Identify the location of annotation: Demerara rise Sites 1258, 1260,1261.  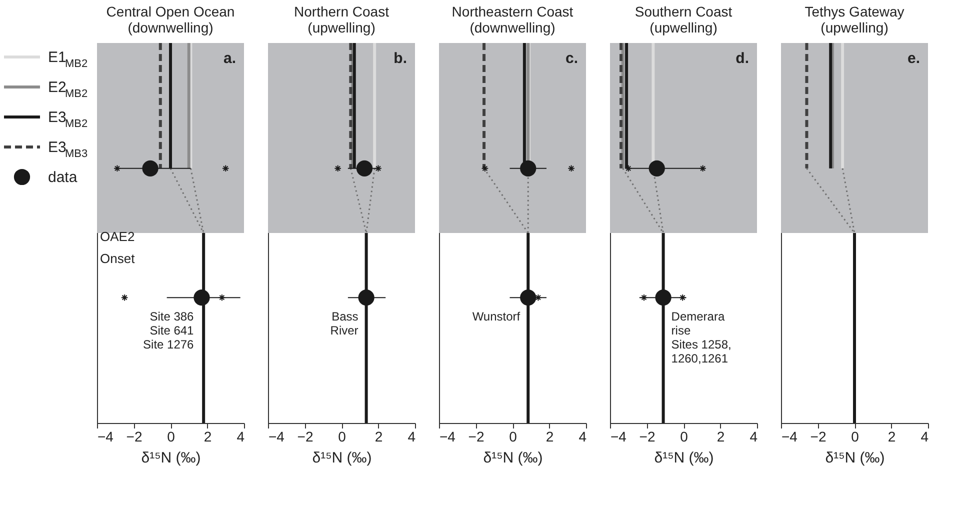
(701, 338).